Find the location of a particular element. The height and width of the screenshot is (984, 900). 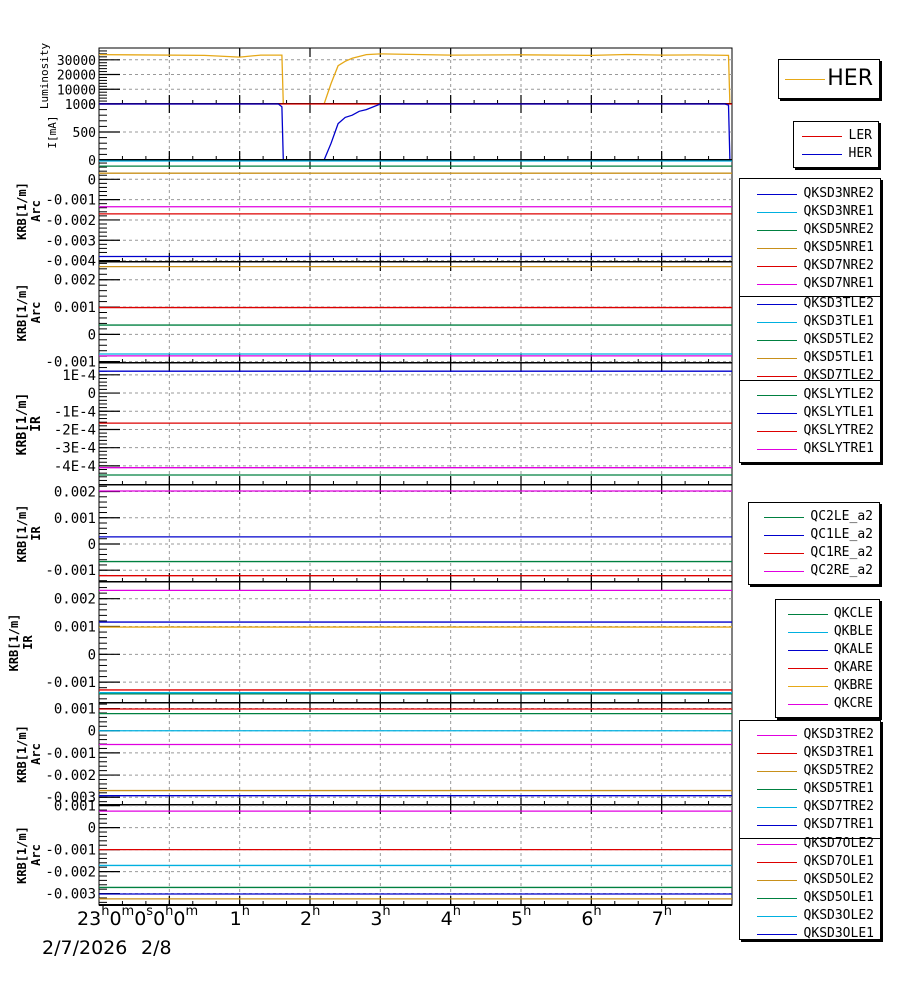

x-tick-value: 3 is located at coordinates (376, 919).